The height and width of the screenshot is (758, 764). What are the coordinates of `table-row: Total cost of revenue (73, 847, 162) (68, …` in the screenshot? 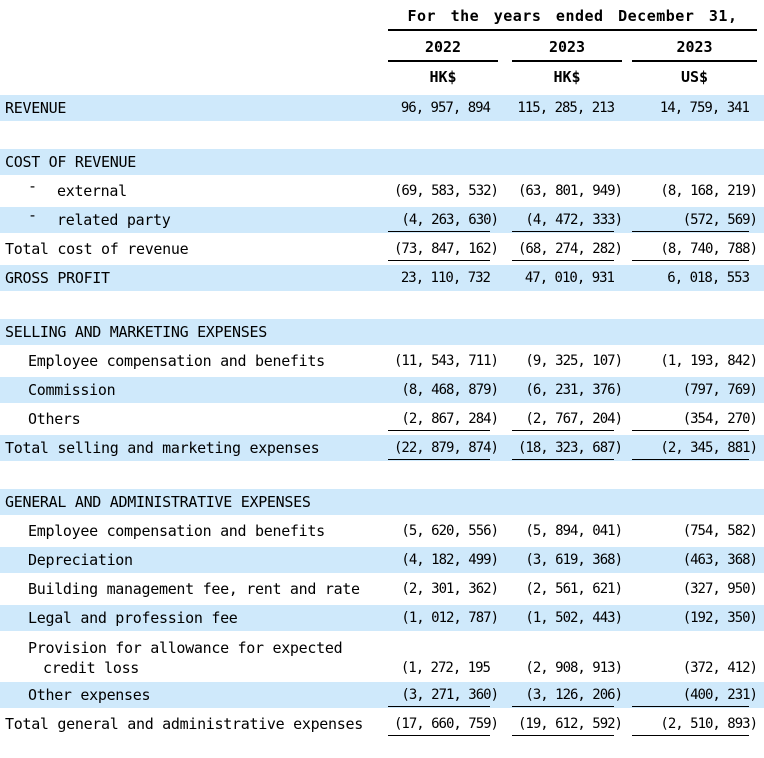 It's located at (382, 249).